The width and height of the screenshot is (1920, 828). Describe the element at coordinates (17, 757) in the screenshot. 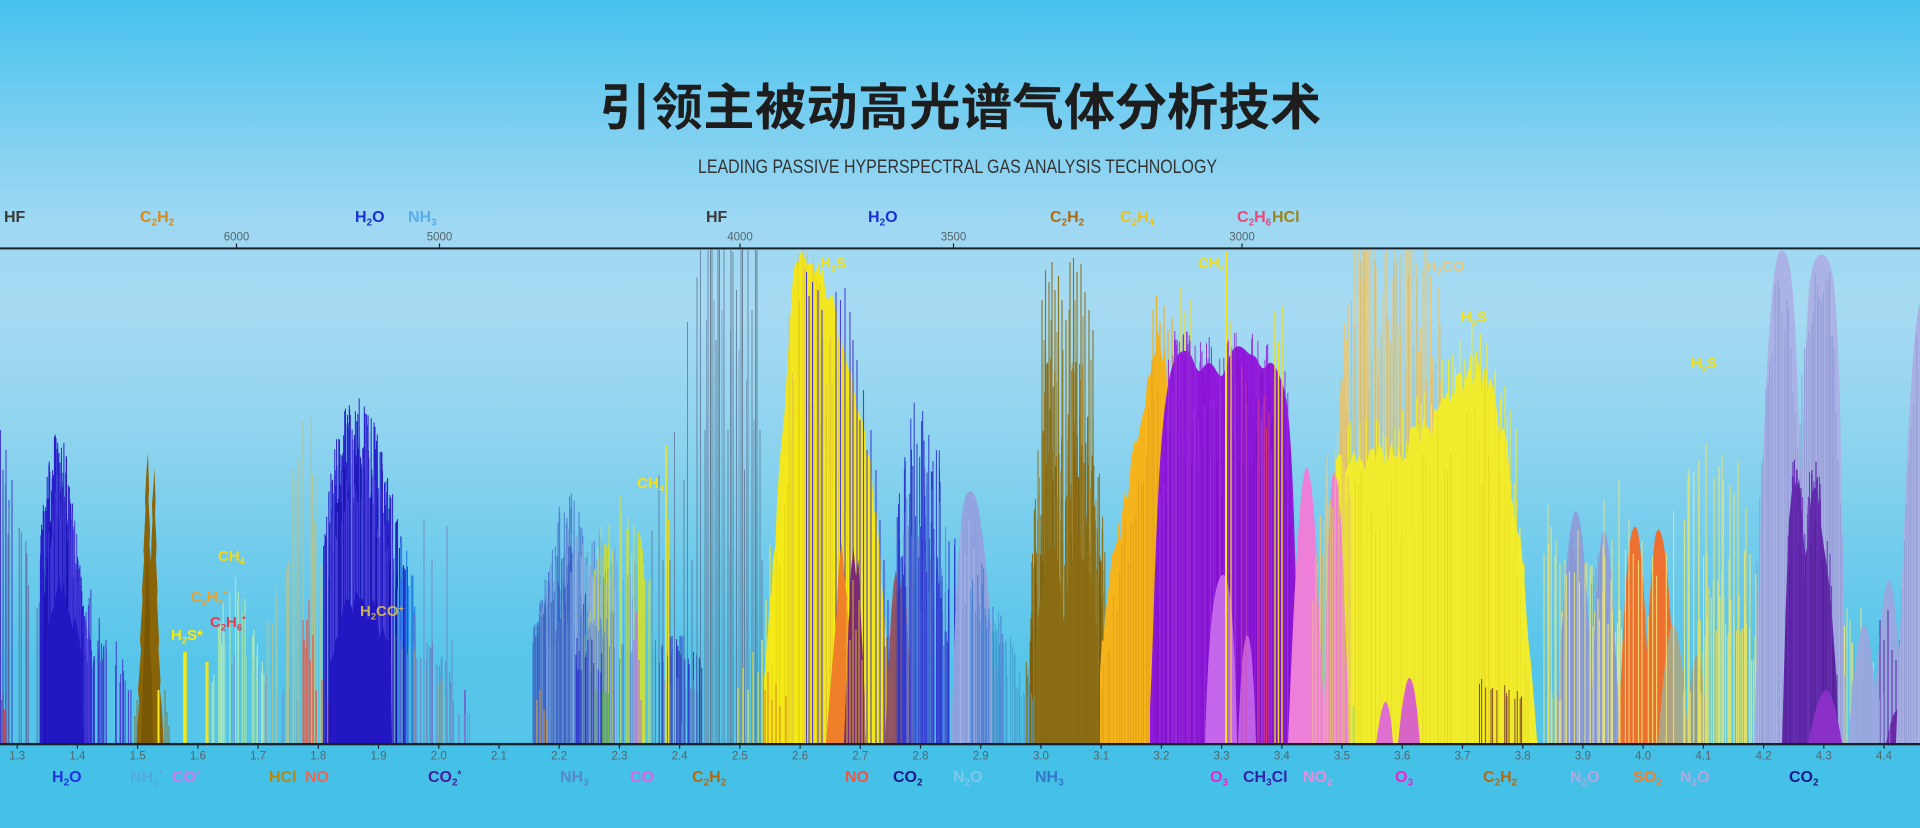

I see `svg-text: 1.3` at that location.